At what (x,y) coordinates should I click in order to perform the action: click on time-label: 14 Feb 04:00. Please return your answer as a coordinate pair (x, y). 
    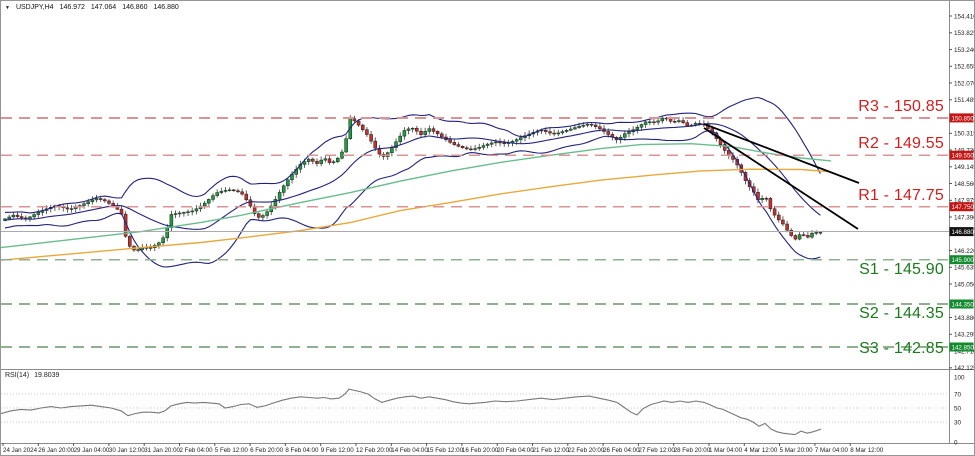
    Looking at the image, I should click on (409, 450).